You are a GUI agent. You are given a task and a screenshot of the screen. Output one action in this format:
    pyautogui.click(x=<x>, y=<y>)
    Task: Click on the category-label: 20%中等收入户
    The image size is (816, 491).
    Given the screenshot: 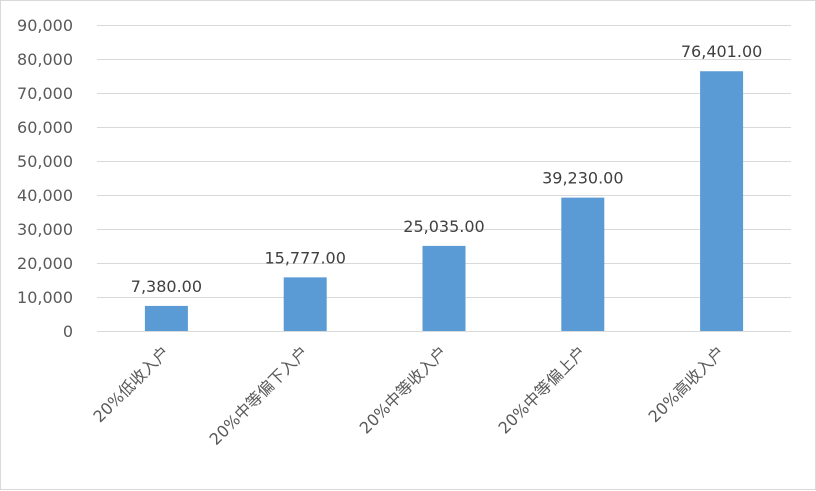 What is the action you would take?
    pyautogui.click(x=403, y=389)
    